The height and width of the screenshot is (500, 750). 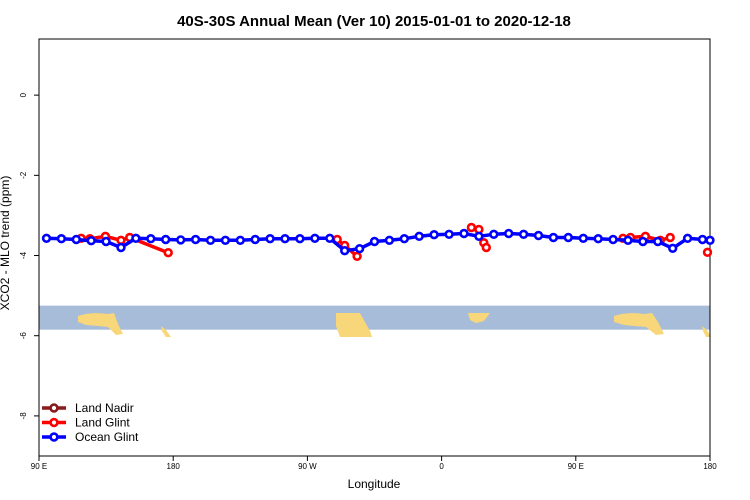 I want to click on x-tick-label: 0, so click(x=441, y=466).